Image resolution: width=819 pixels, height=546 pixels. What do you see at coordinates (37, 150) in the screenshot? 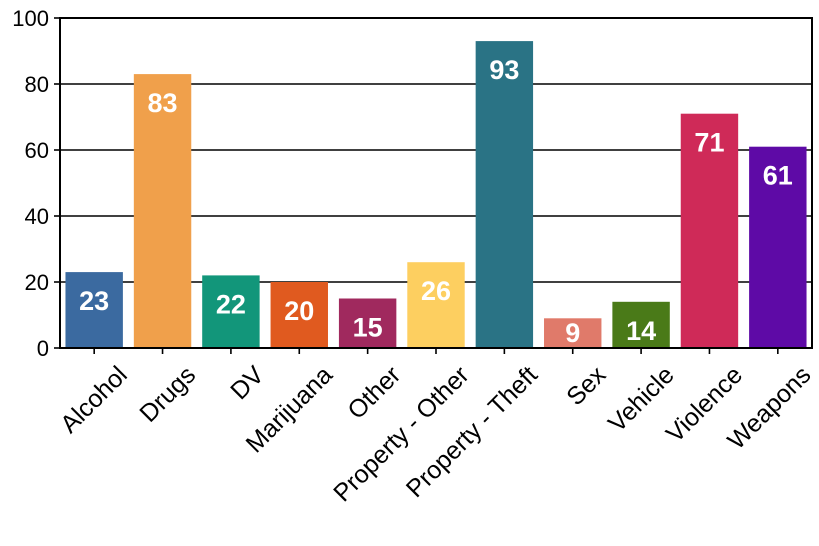
I see `y-tick-label: 60` at bounding box center [37, 150].